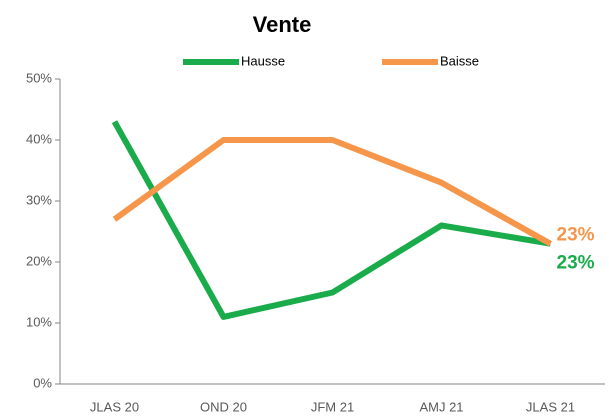  Describe the element at coordinates (282, 24) in the screenshot. I see `chart-title: Vente` at that location.